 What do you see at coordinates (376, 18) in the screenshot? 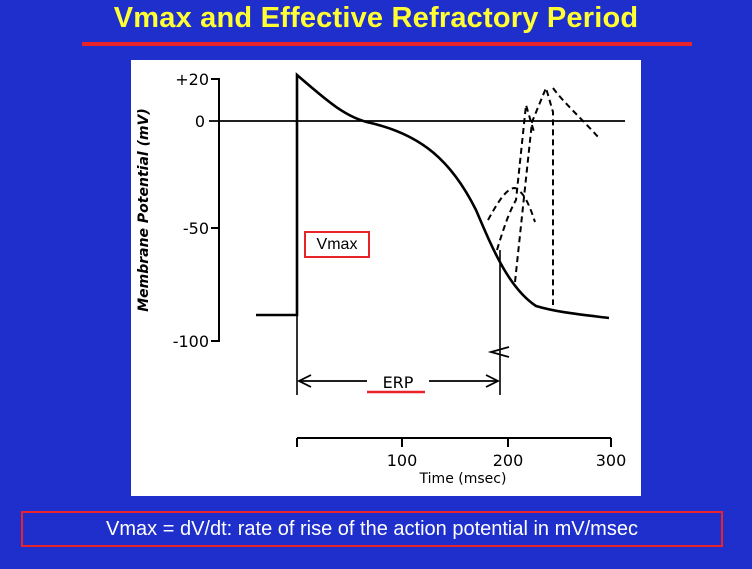
I see `slide-title: Vmax and Effective Refractory Period` at bounding box center [376, 18].